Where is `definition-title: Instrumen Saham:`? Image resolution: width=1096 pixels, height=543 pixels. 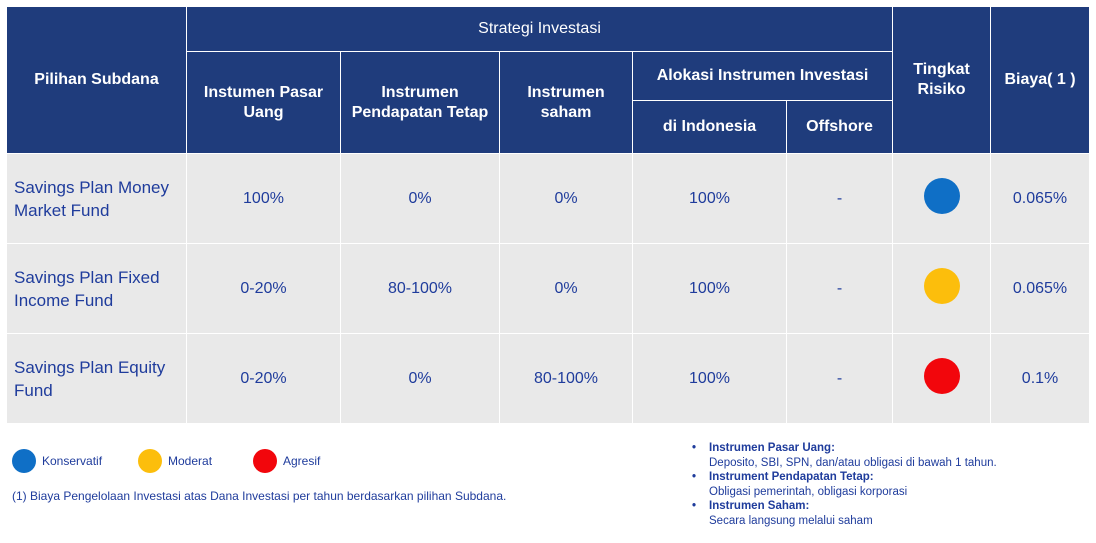
definition-title: Instrumen Saham: is located at coordinates (843, 506).